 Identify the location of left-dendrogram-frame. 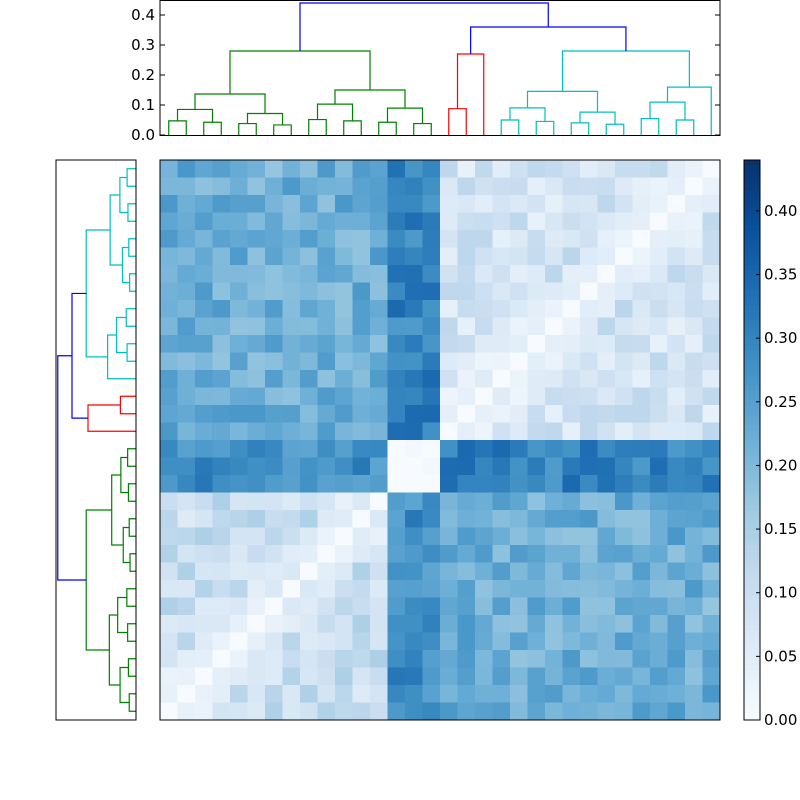
(96, 440).